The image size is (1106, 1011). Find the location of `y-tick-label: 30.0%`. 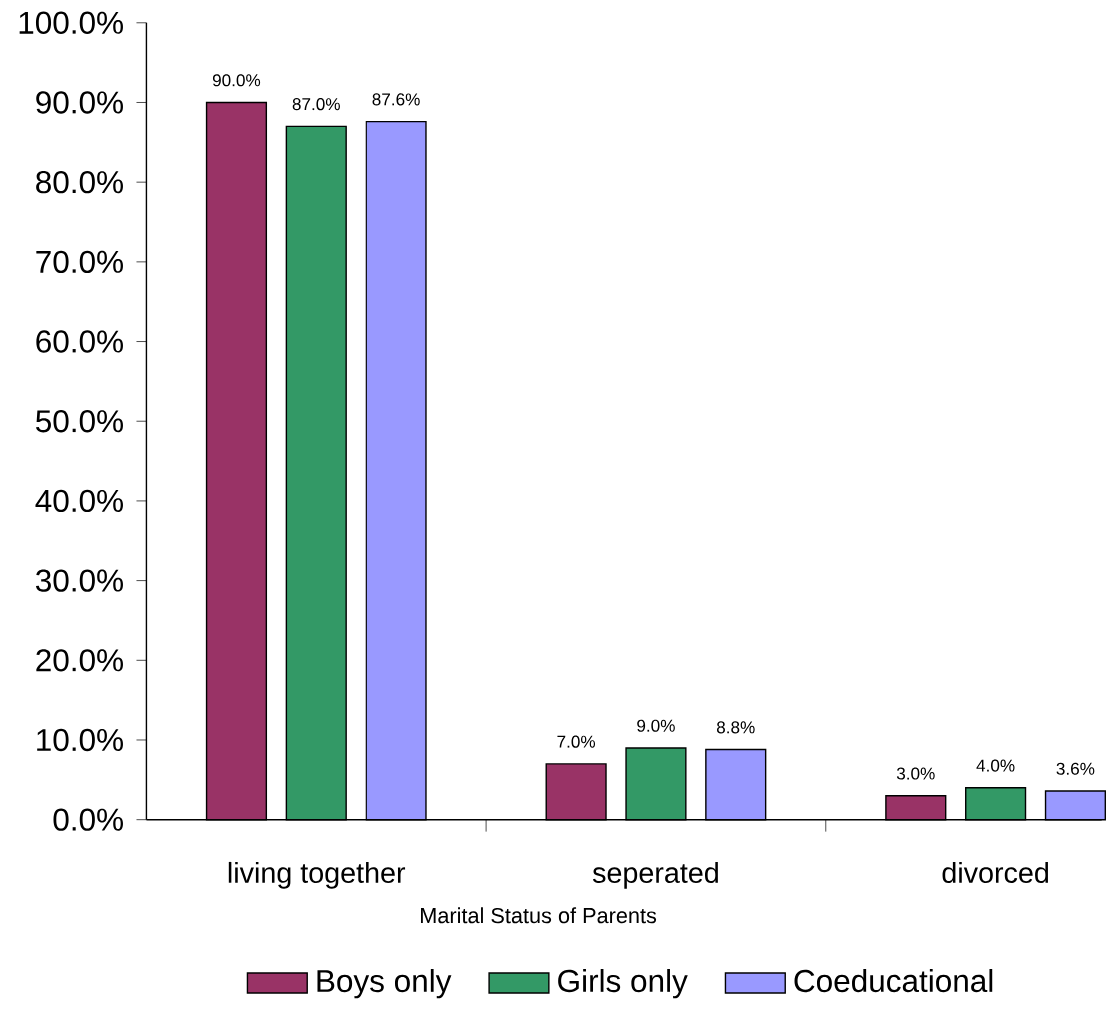

y-tick-label: 30.0% is located at coordinates (79, 580).